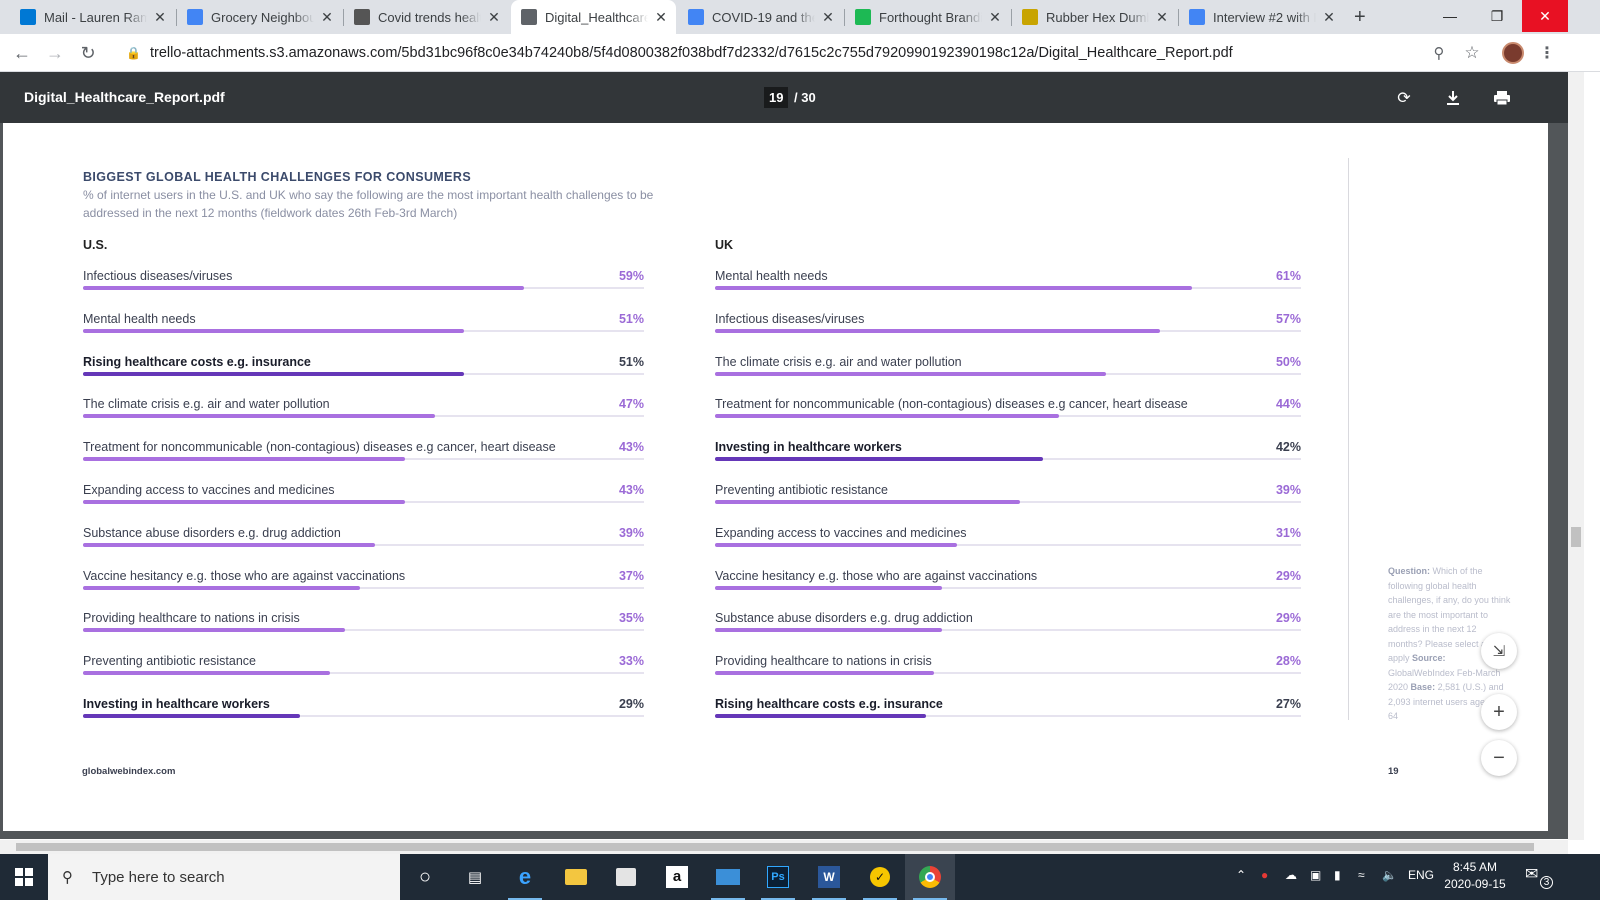 The width and height of the screenshot is (1600, 900). I want to click on vertical-scrollbar, so click(1576, 456).